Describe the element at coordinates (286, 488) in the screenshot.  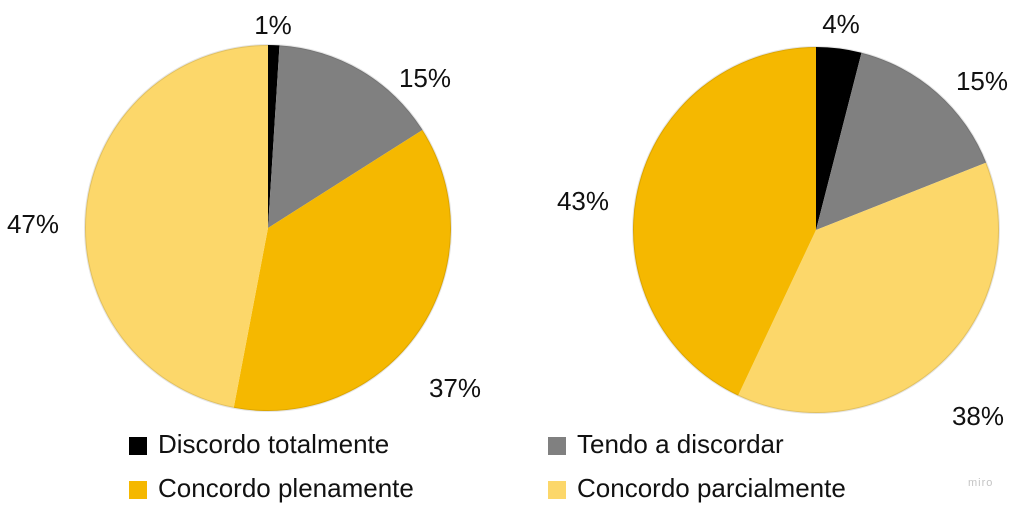
I see `legend-label: Concordo plenamente` at that location.